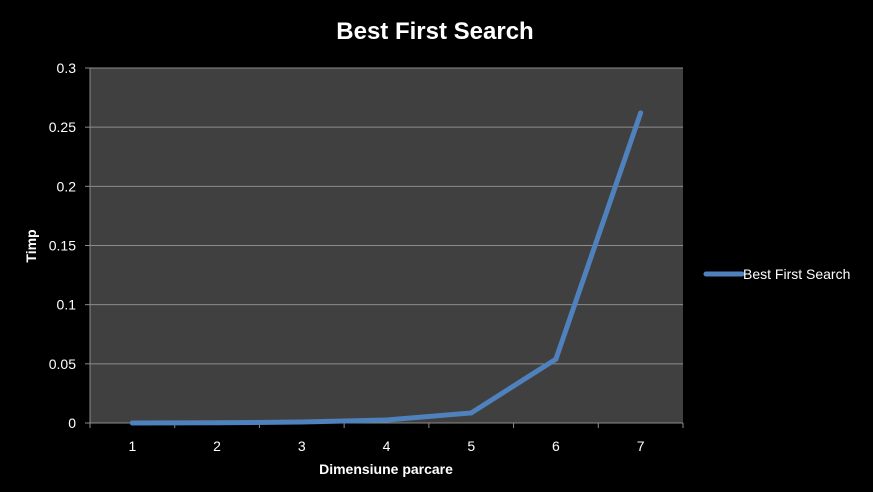 The width and height of the screenshot is (873, 492). What do you see at coordinates (434, 31) in the screenshot?
I see `chart-title: Best First Search` at bounding box center [434, 31].